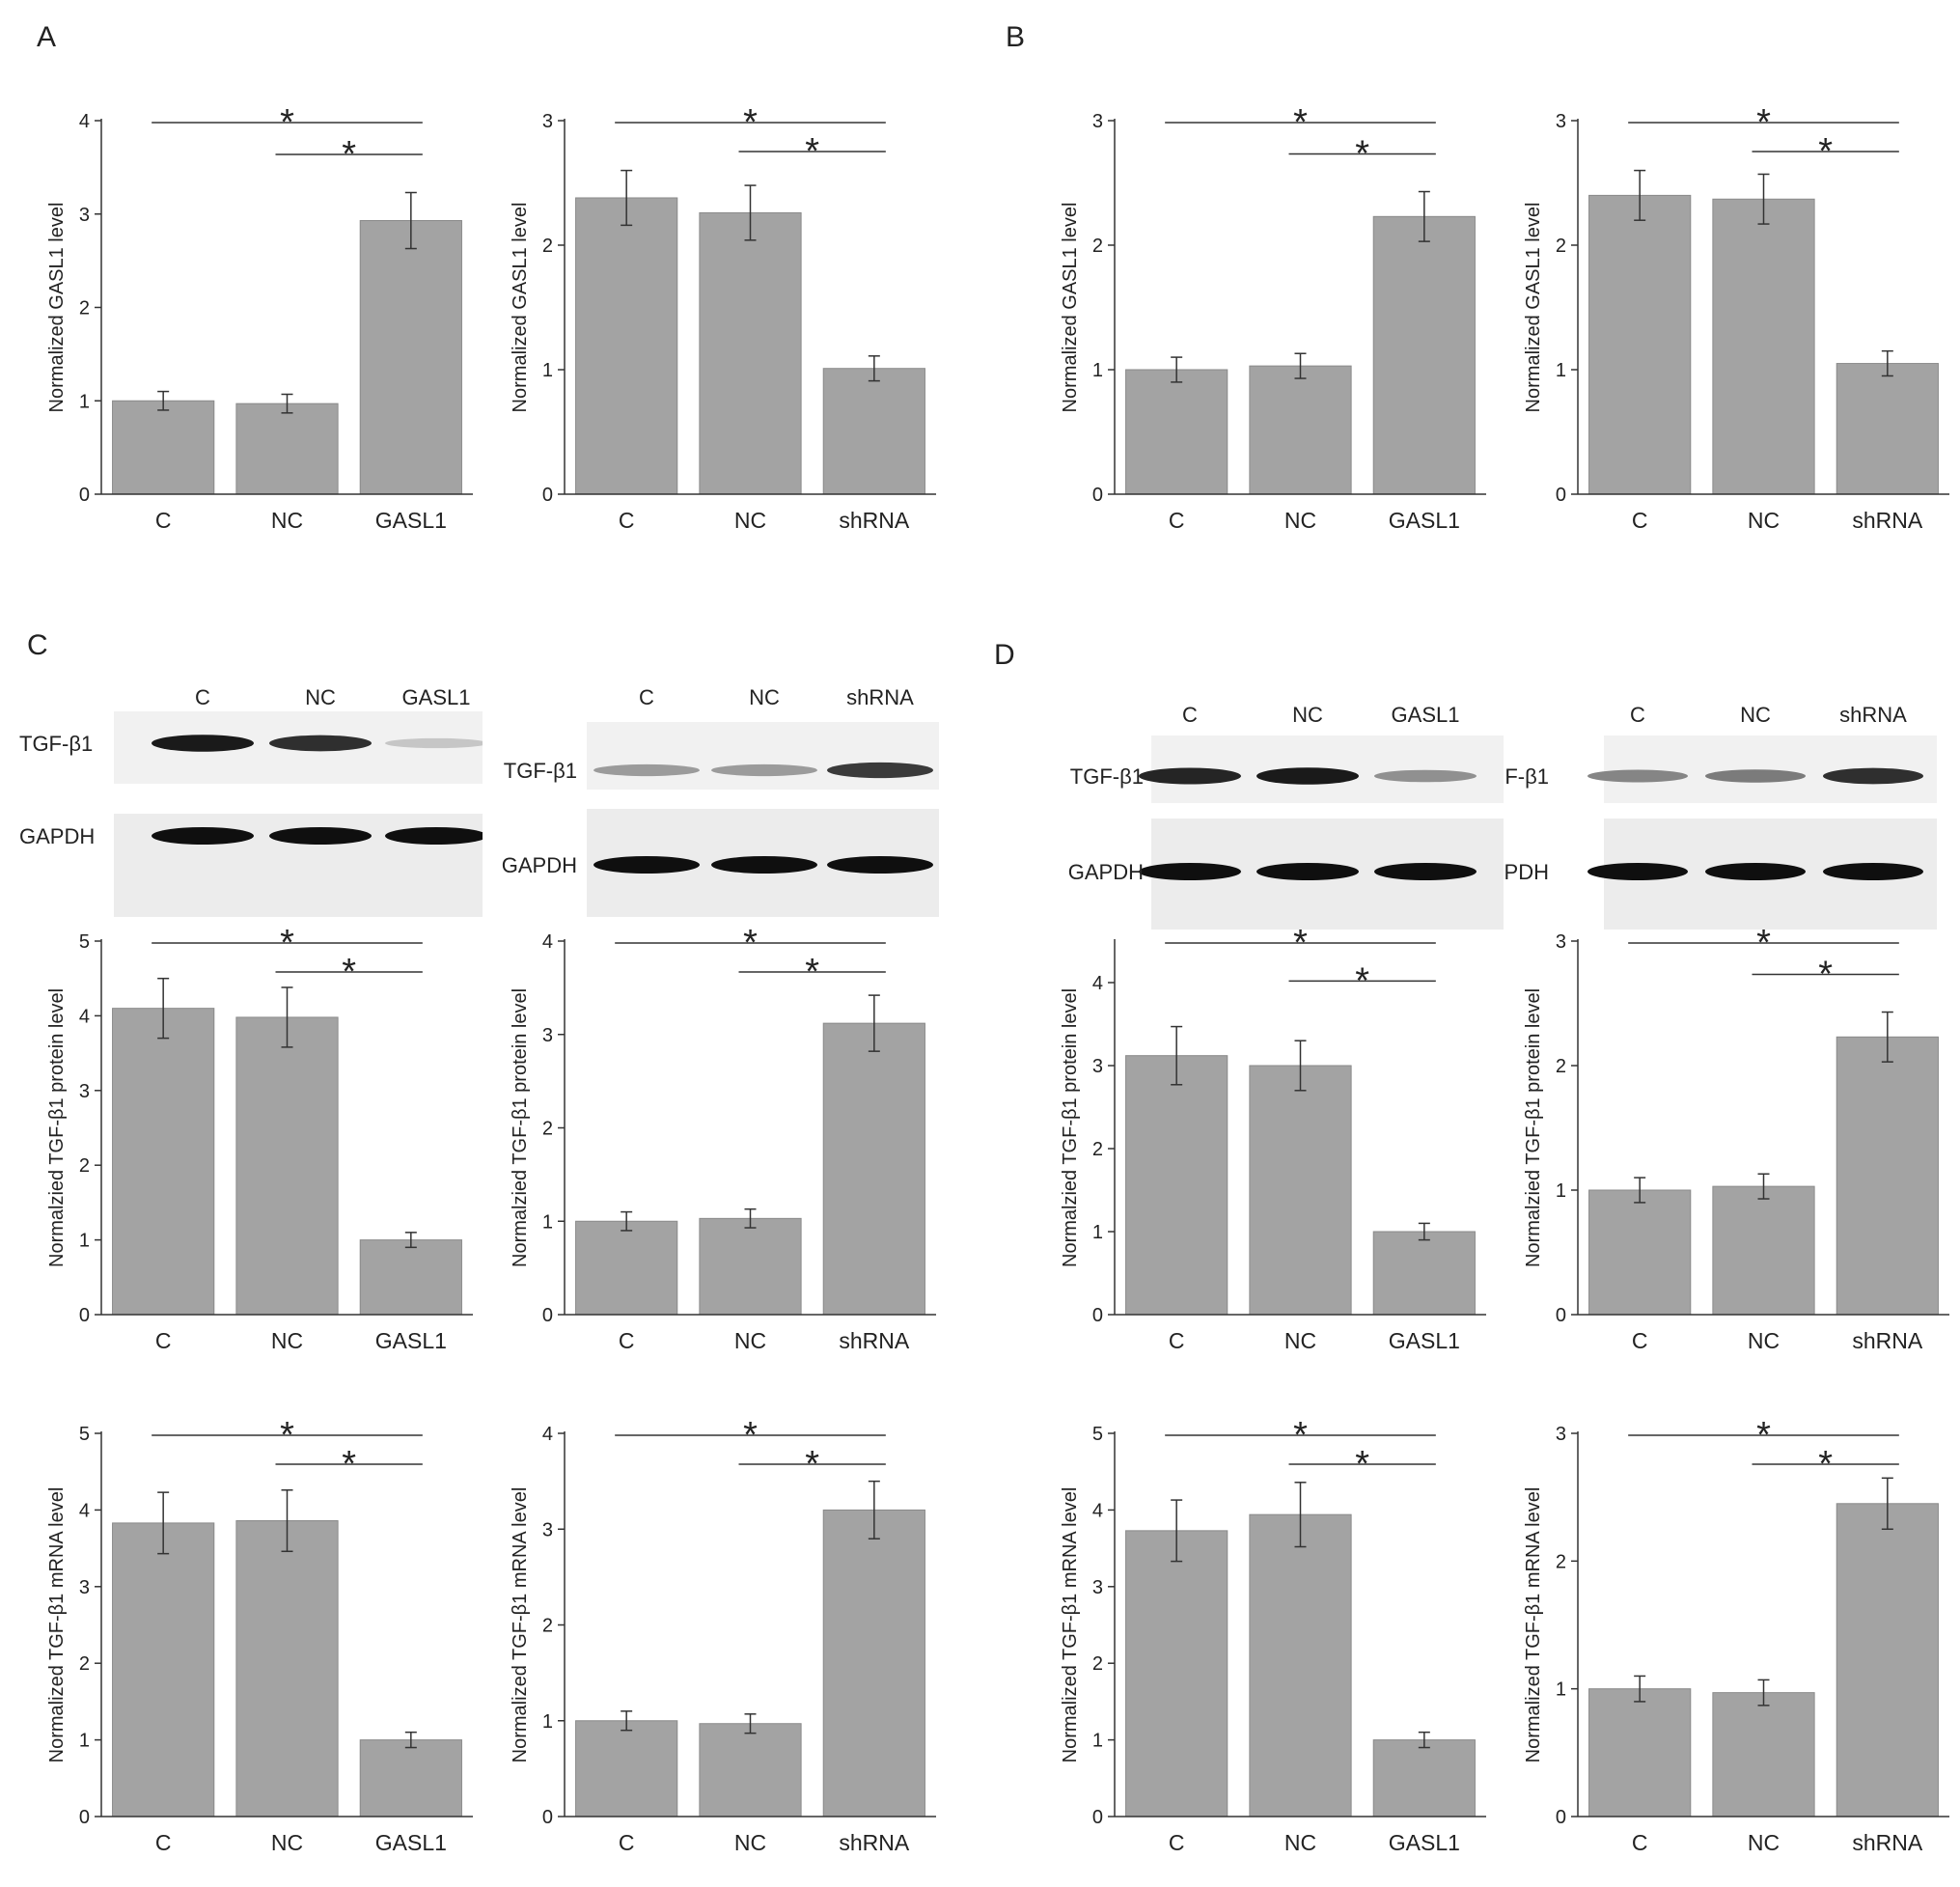 The image size is (1960, 1887). Describe the element at coordinates (1721, 817) in the screenshot. I see `western-blot-d-shrna: C NC shRNA TGF-β1 GAPDH` at that location.